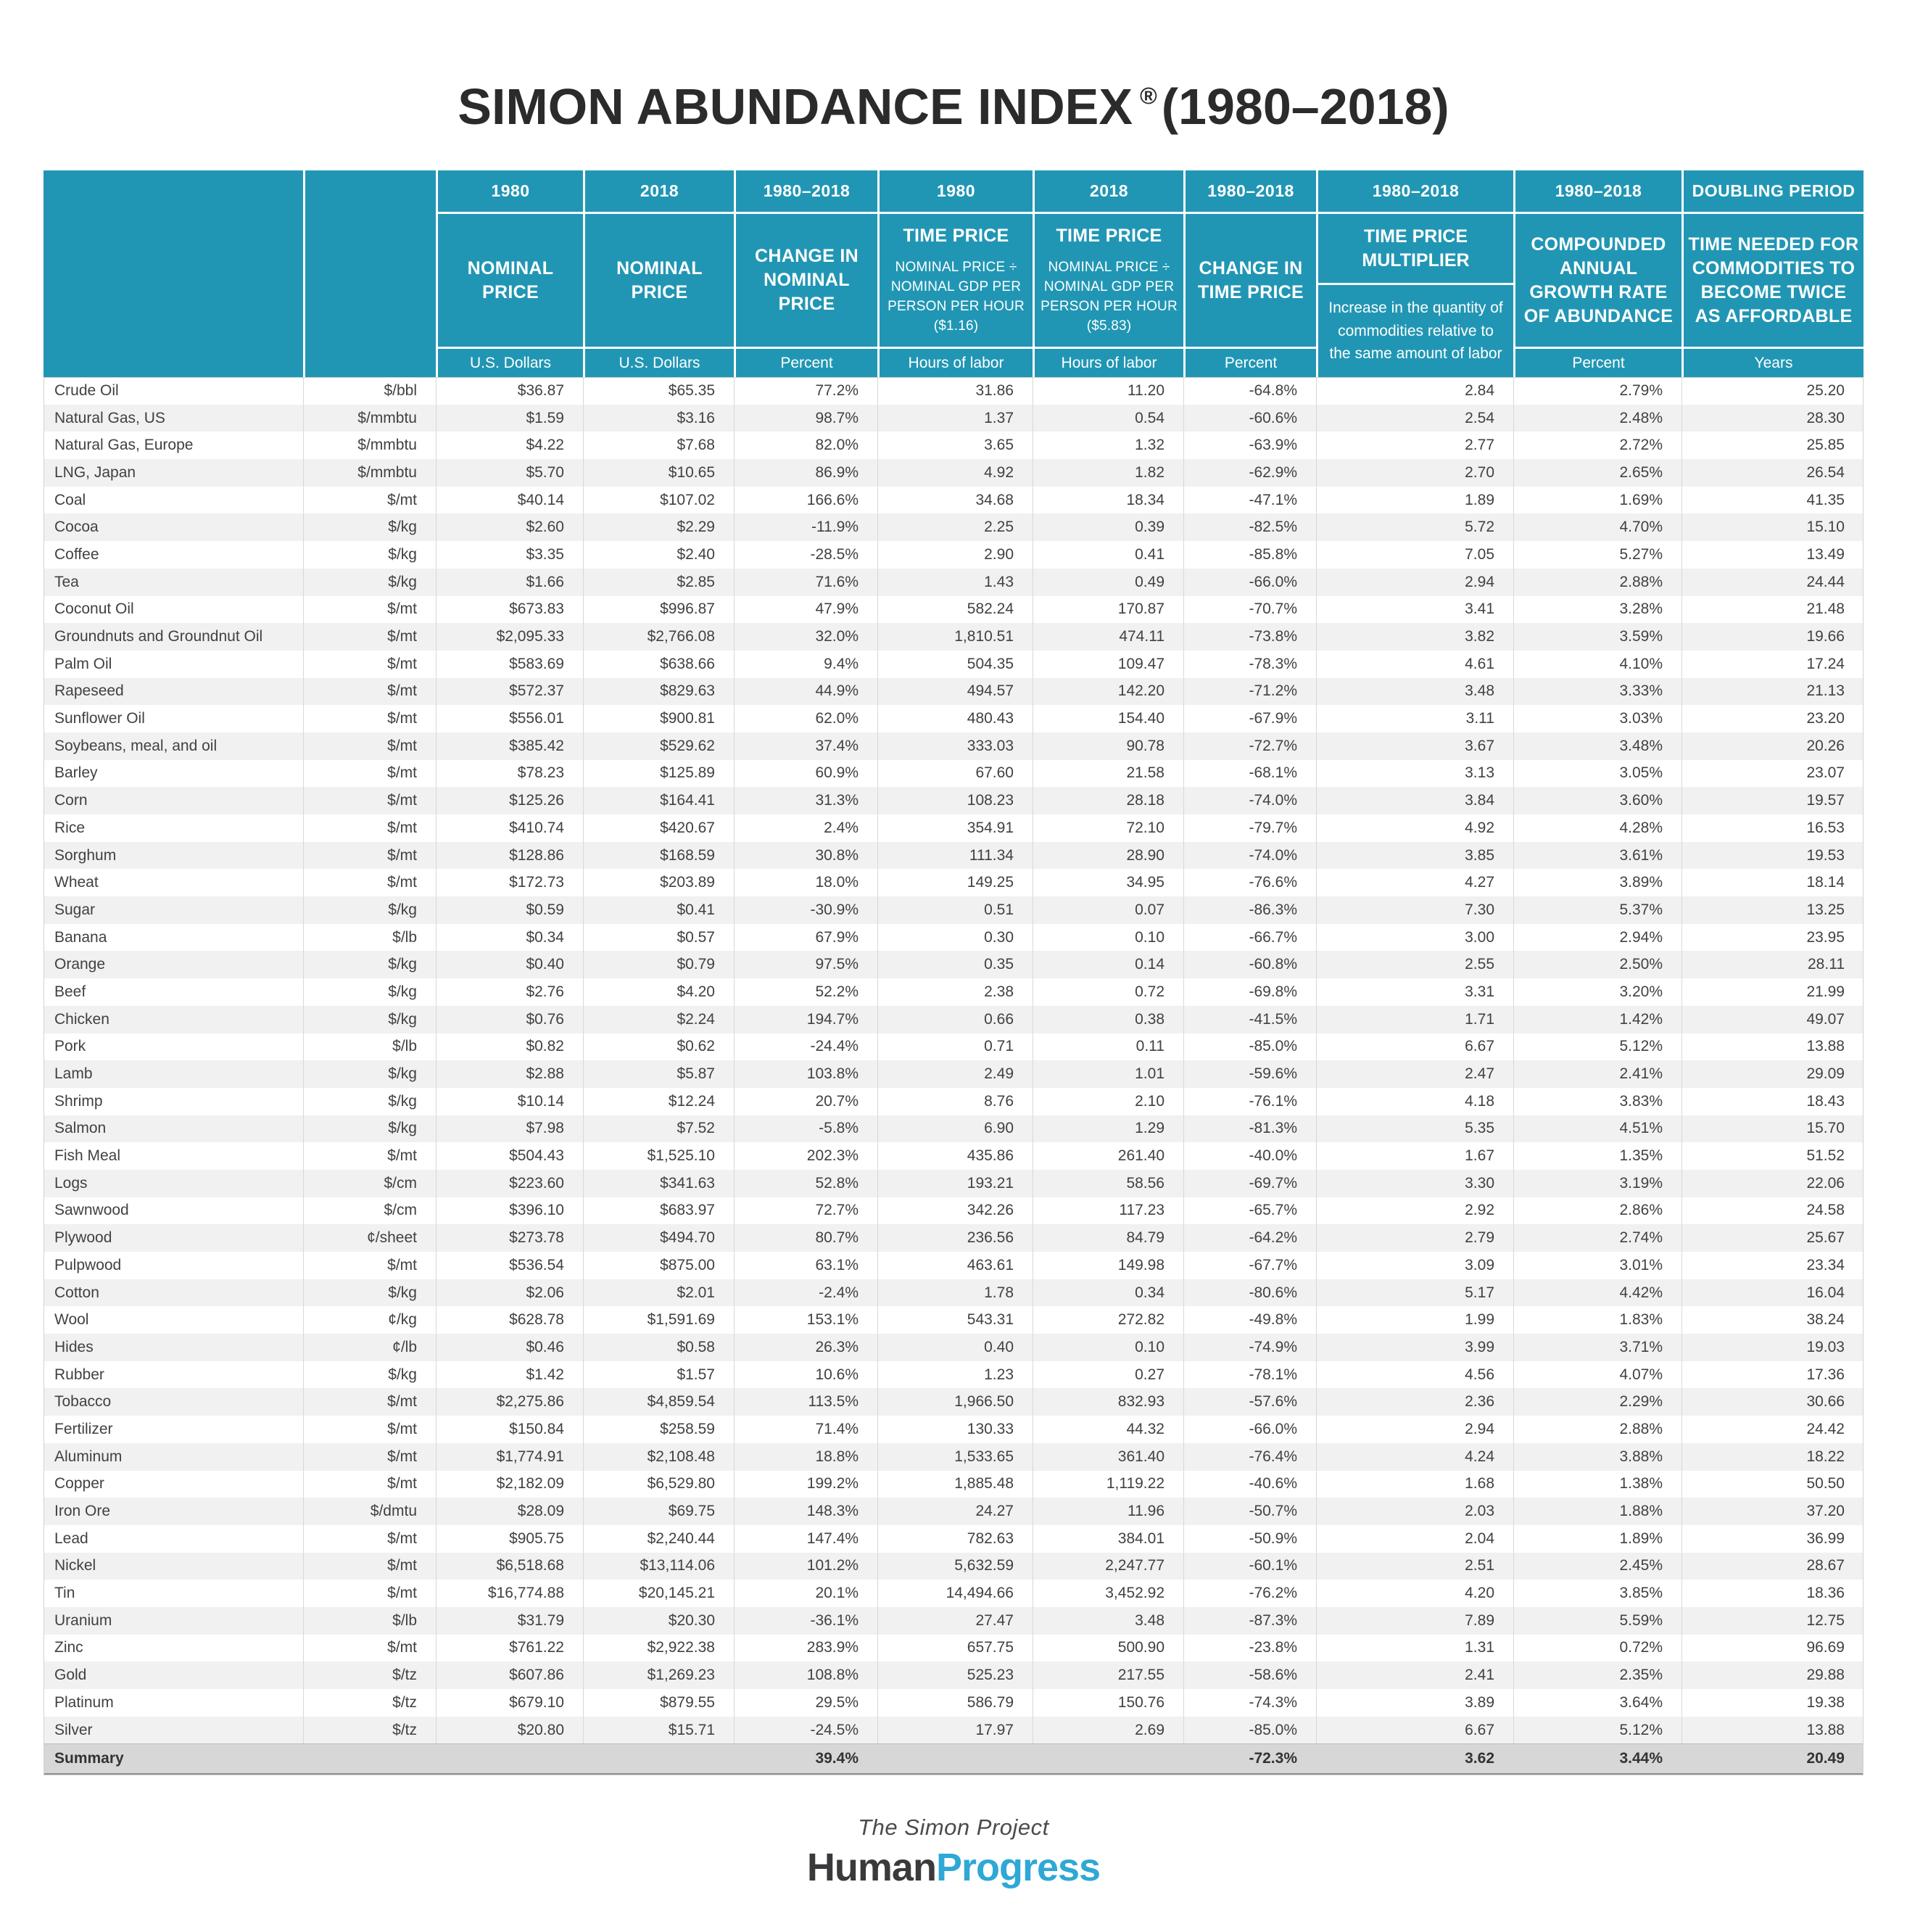 The height and width of the screenshot is (1932, 1907). What do you see at coordinates (805, 500) in the screenshot?
I see `change-nominal-cell: 166.6%` at bounding box center [805, 500].